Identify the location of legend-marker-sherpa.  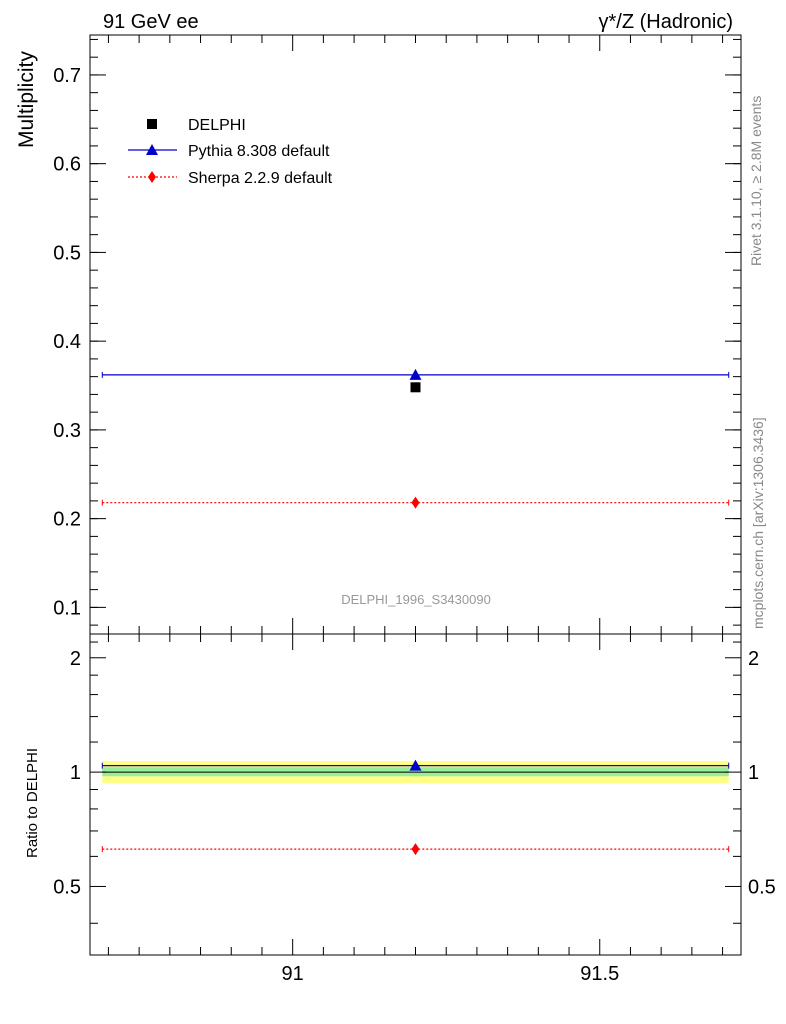
(152, 177).